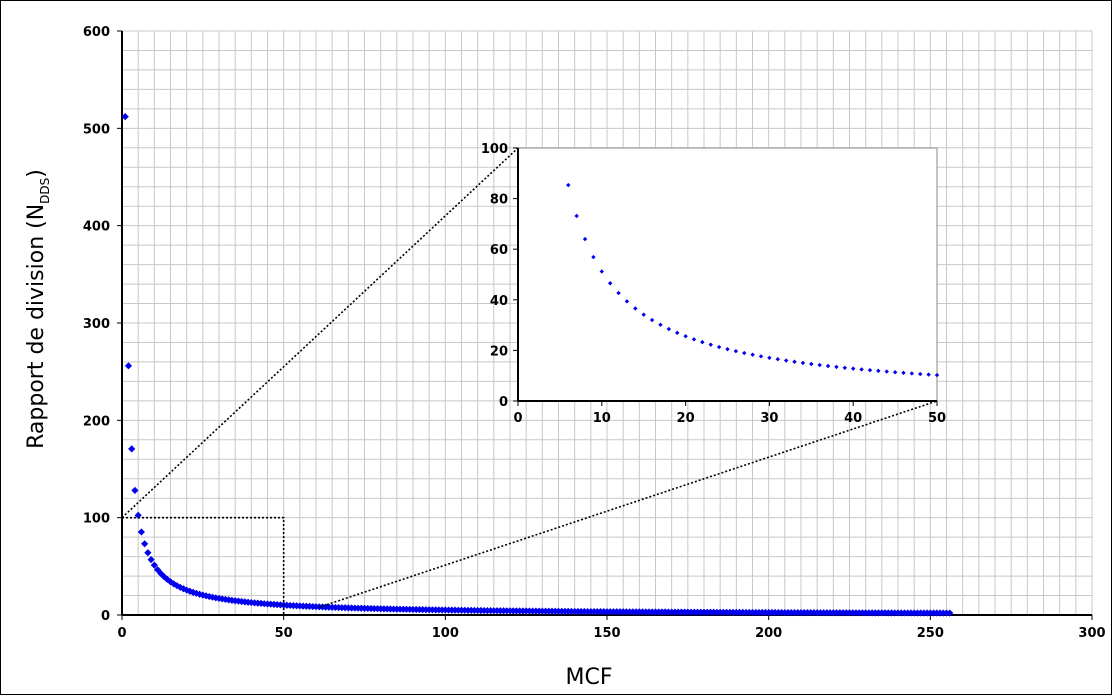 The height and width of the screenshot is (698, 1112). I want to click on inset-y-tick-label: 80, so click(499, 200).